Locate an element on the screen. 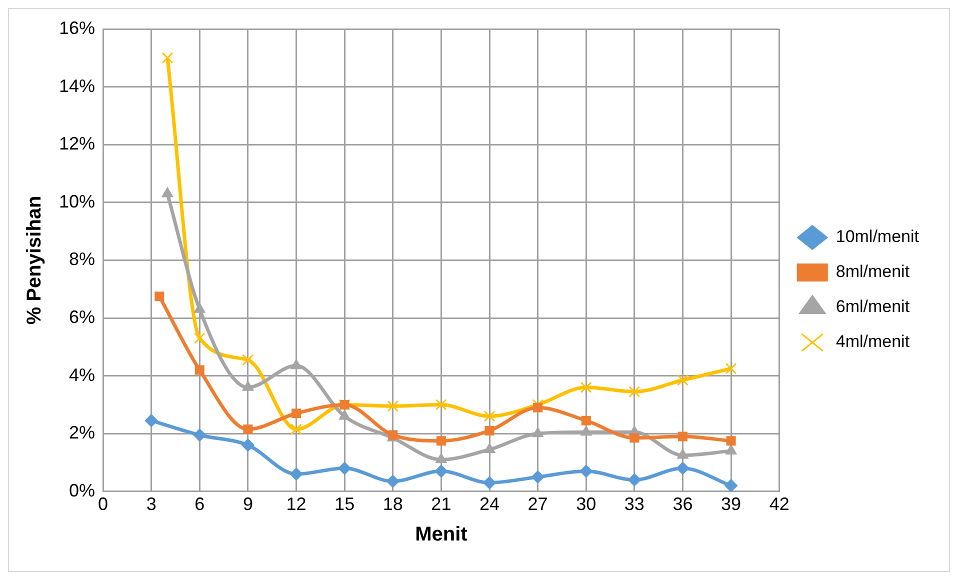 The image size is (957, 579). x-tick-label: 18 is located at coordinates (392, 504).